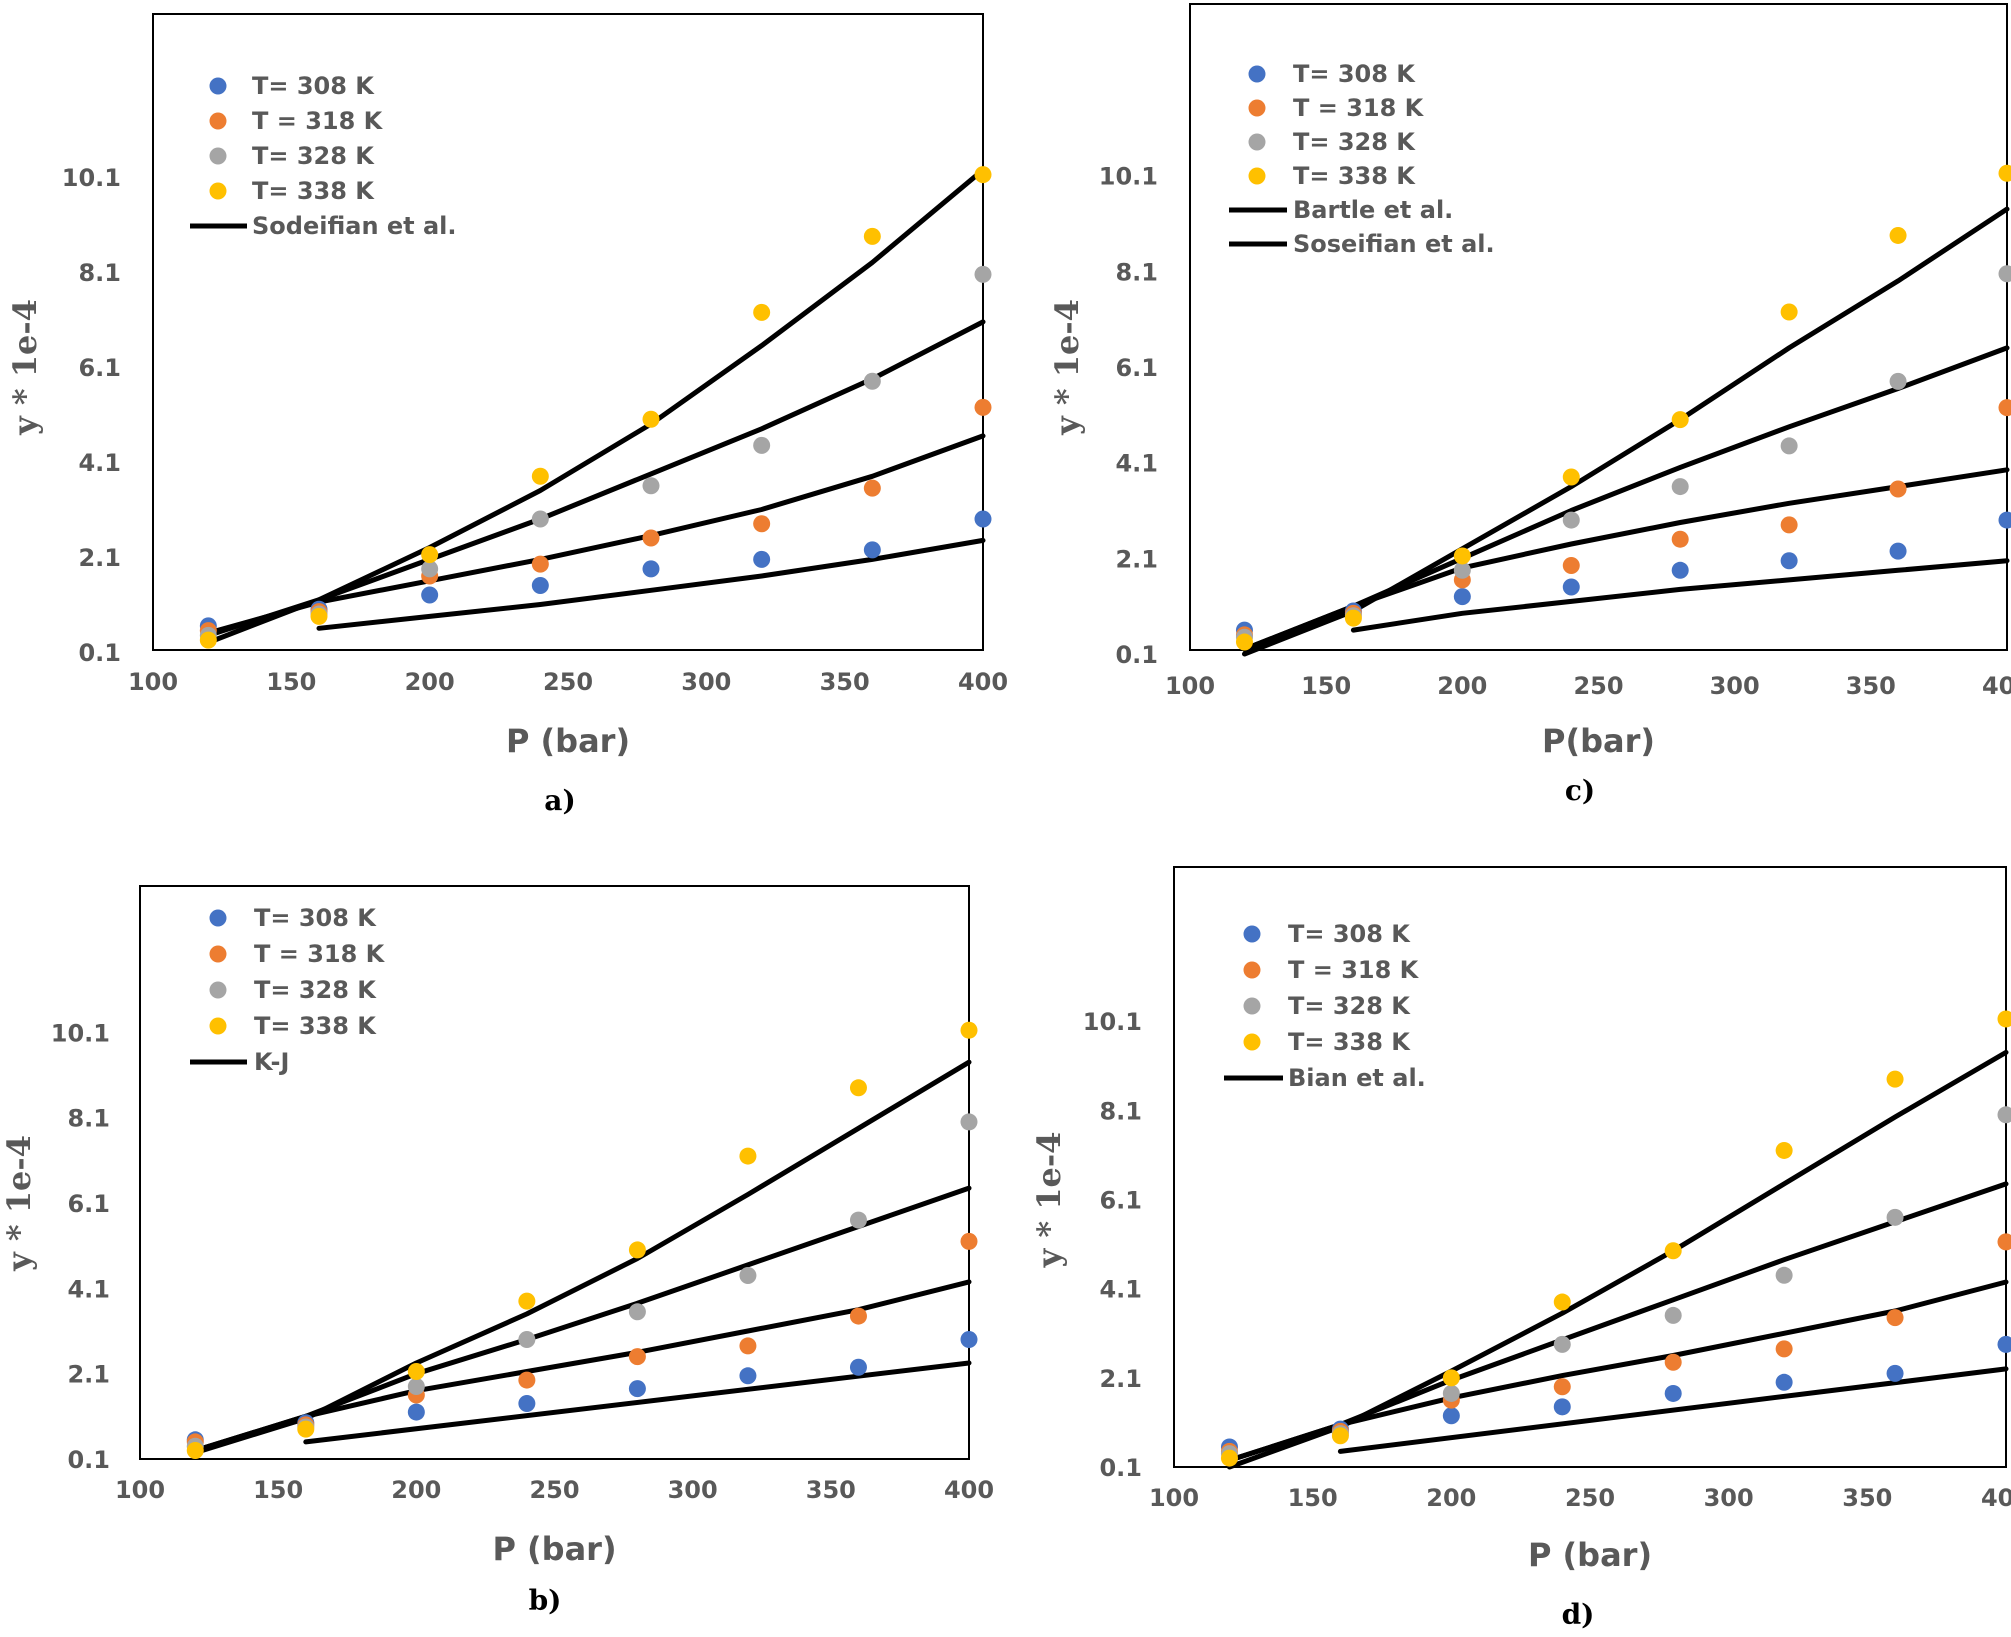  I want to click on legend-label: T= 308 K, so click(315, 918).